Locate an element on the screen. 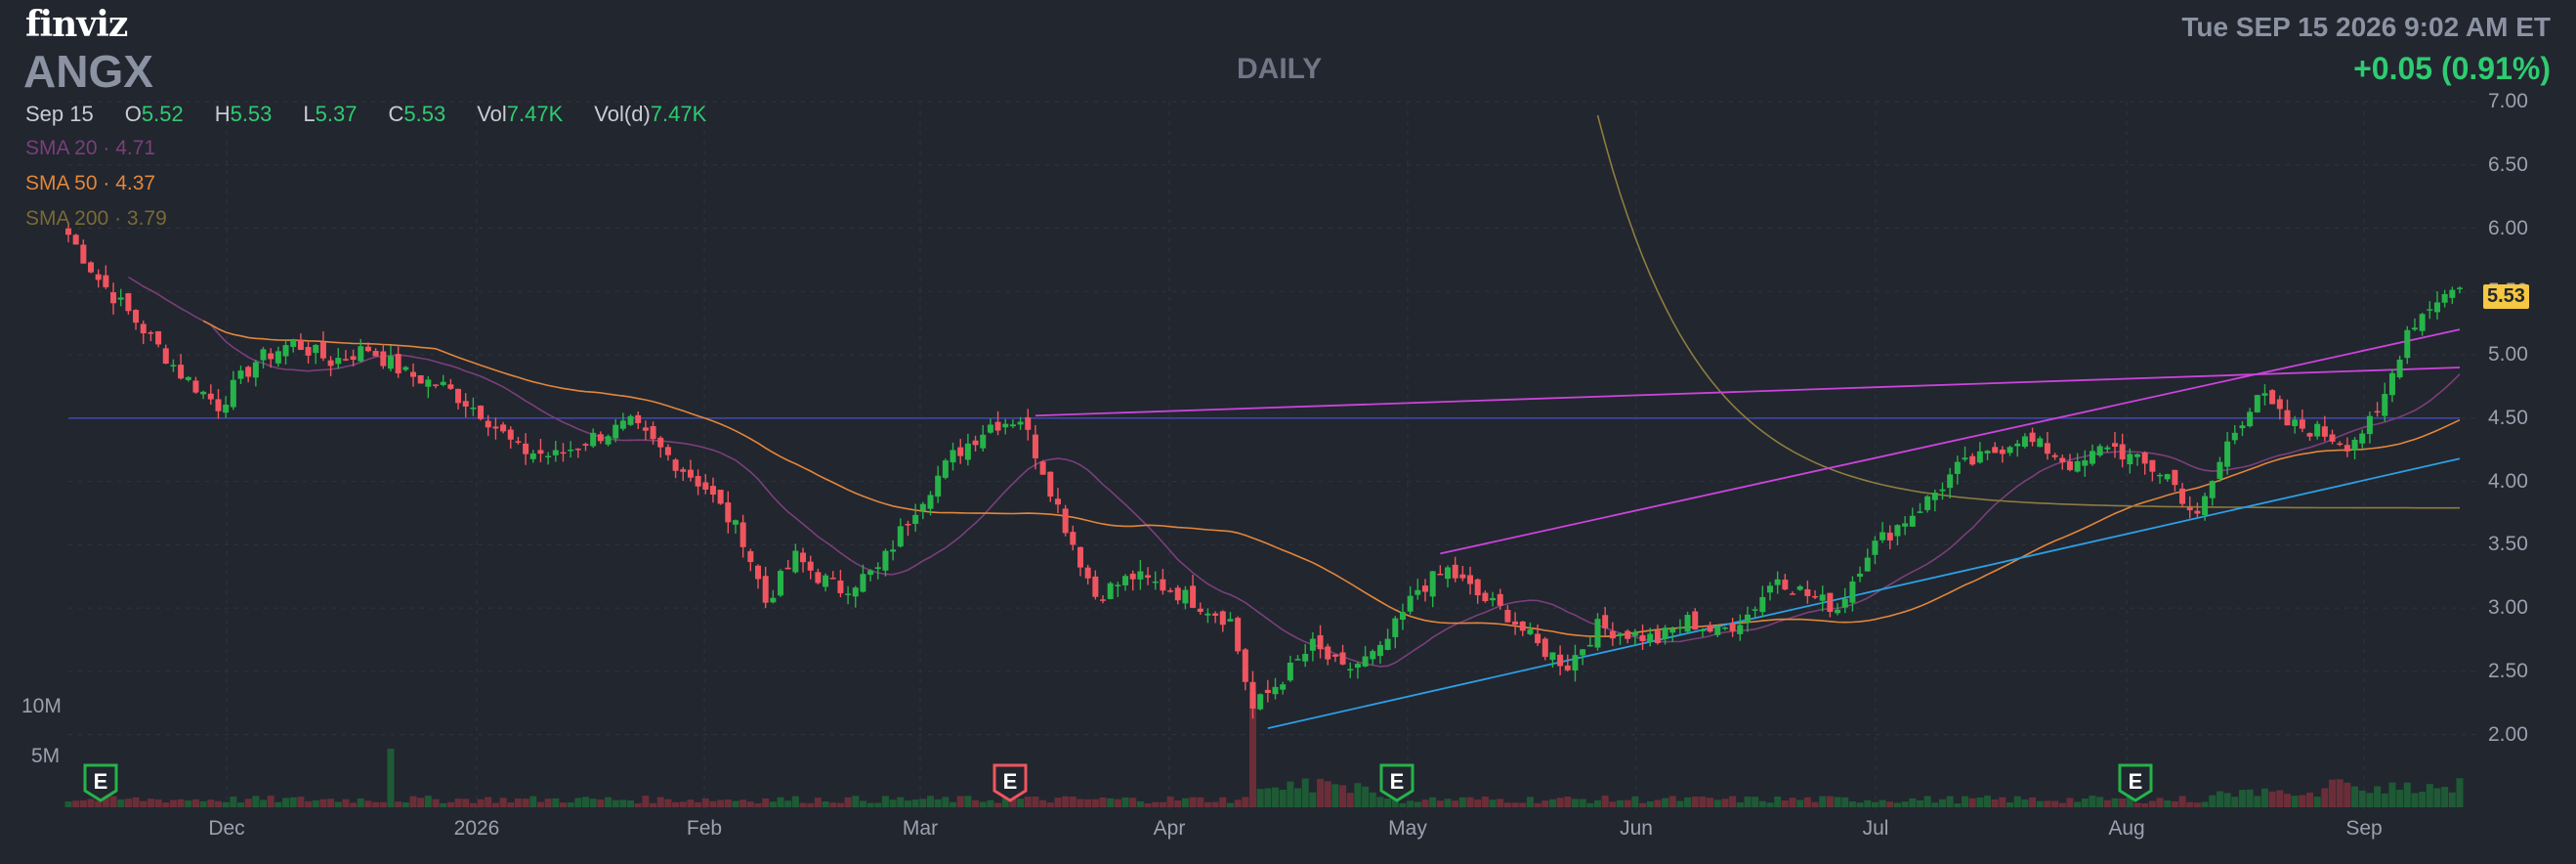 This screenshot has width=2576, height=864. finviz-logo: finviz is located at coordinates (76, 24).